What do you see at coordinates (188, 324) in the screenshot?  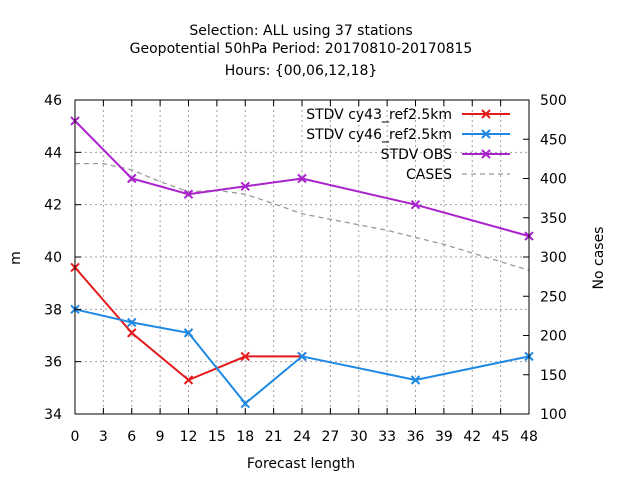 I see `series-line` at bounding box center [188, 324].